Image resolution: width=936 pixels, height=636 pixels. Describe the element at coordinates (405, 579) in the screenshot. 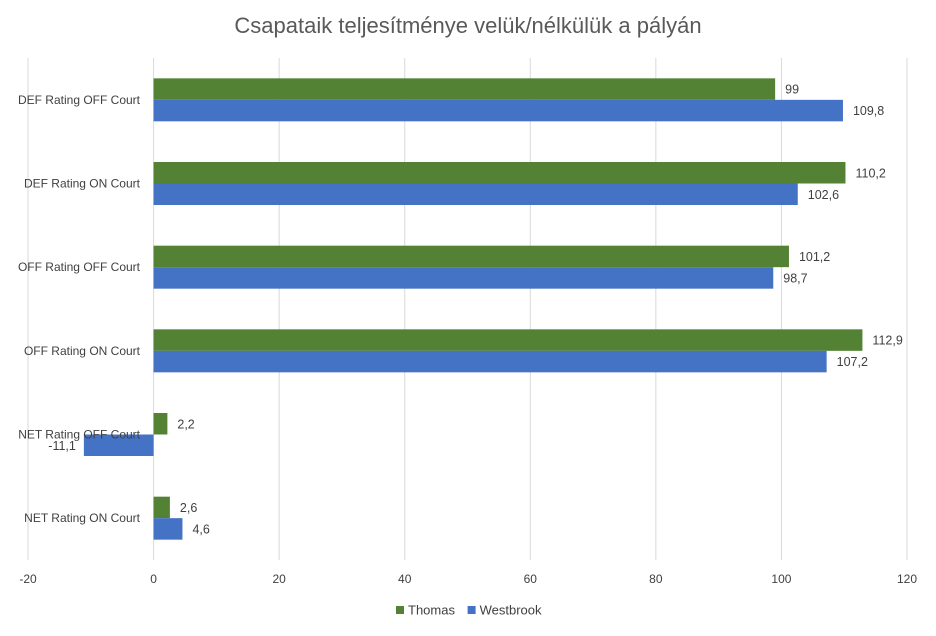

I see `x-tick-label: 40` at that location.